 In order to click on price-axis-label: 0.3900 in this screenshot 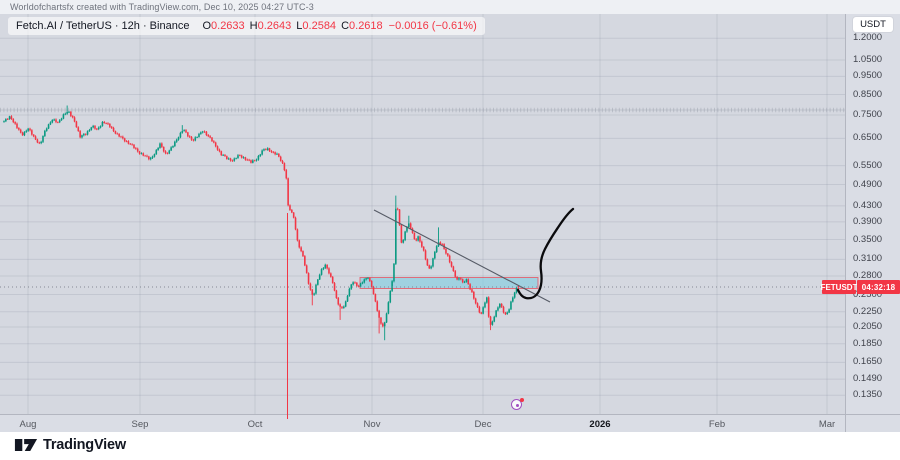, I will do `click(868, 221)`.